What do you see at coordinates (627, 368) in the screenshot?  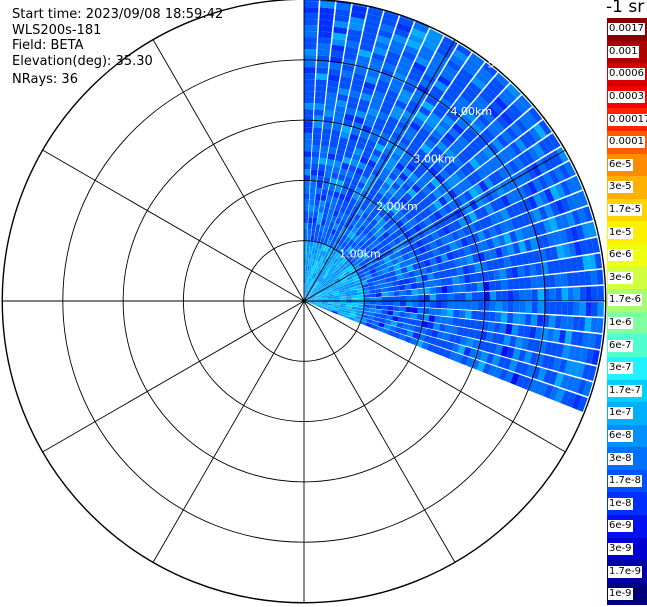 I see `colorbar-segment: 3e-7` at bounding box center [627, 368].